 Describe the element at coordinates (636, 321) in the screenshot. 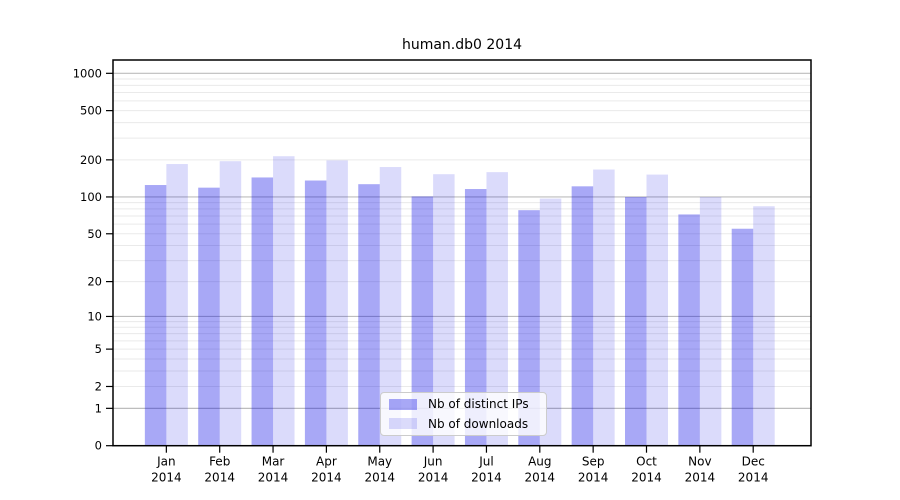

I see `bar-oct-distinct-ips` at that location.